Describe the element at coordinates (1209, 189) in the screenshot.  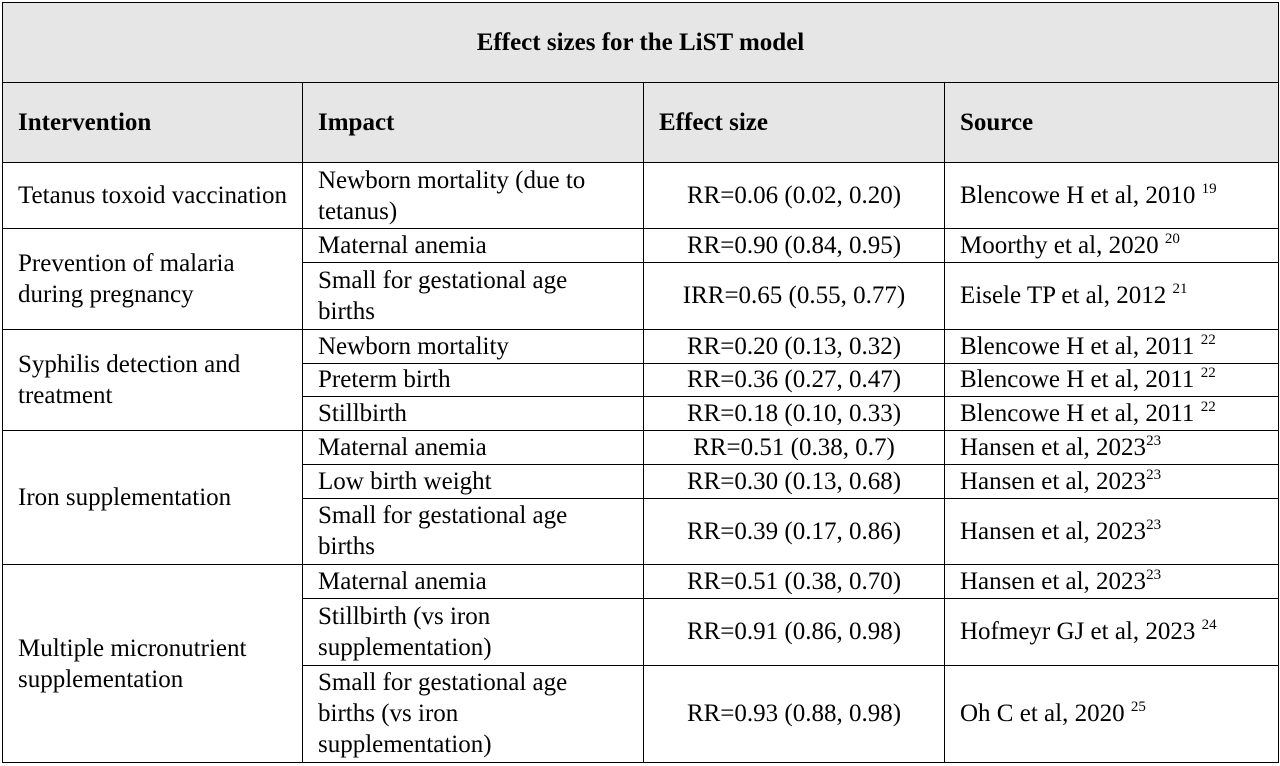
I see `reference-number: 19` at that location.